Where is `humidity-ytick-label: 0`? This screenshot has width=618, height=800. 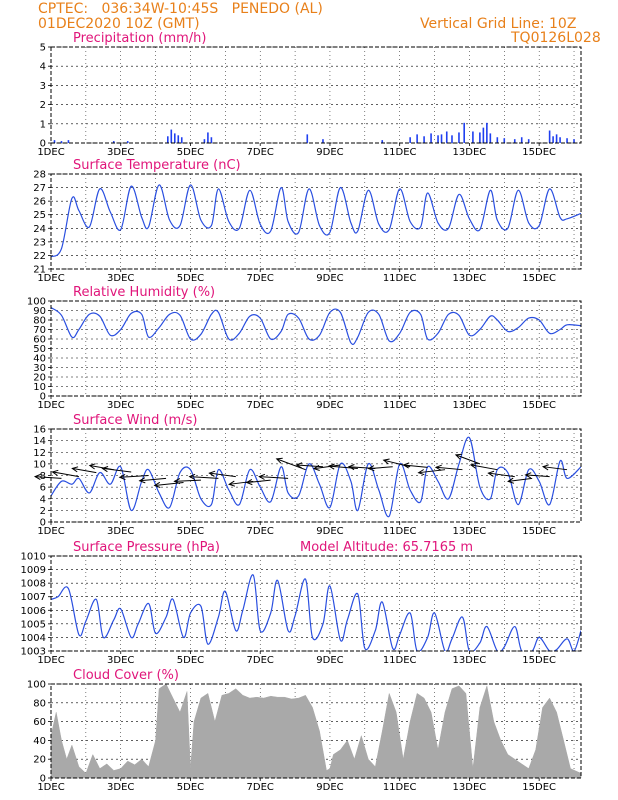
humidity-ytick-label: 0 is located at coordinates (43, 397).